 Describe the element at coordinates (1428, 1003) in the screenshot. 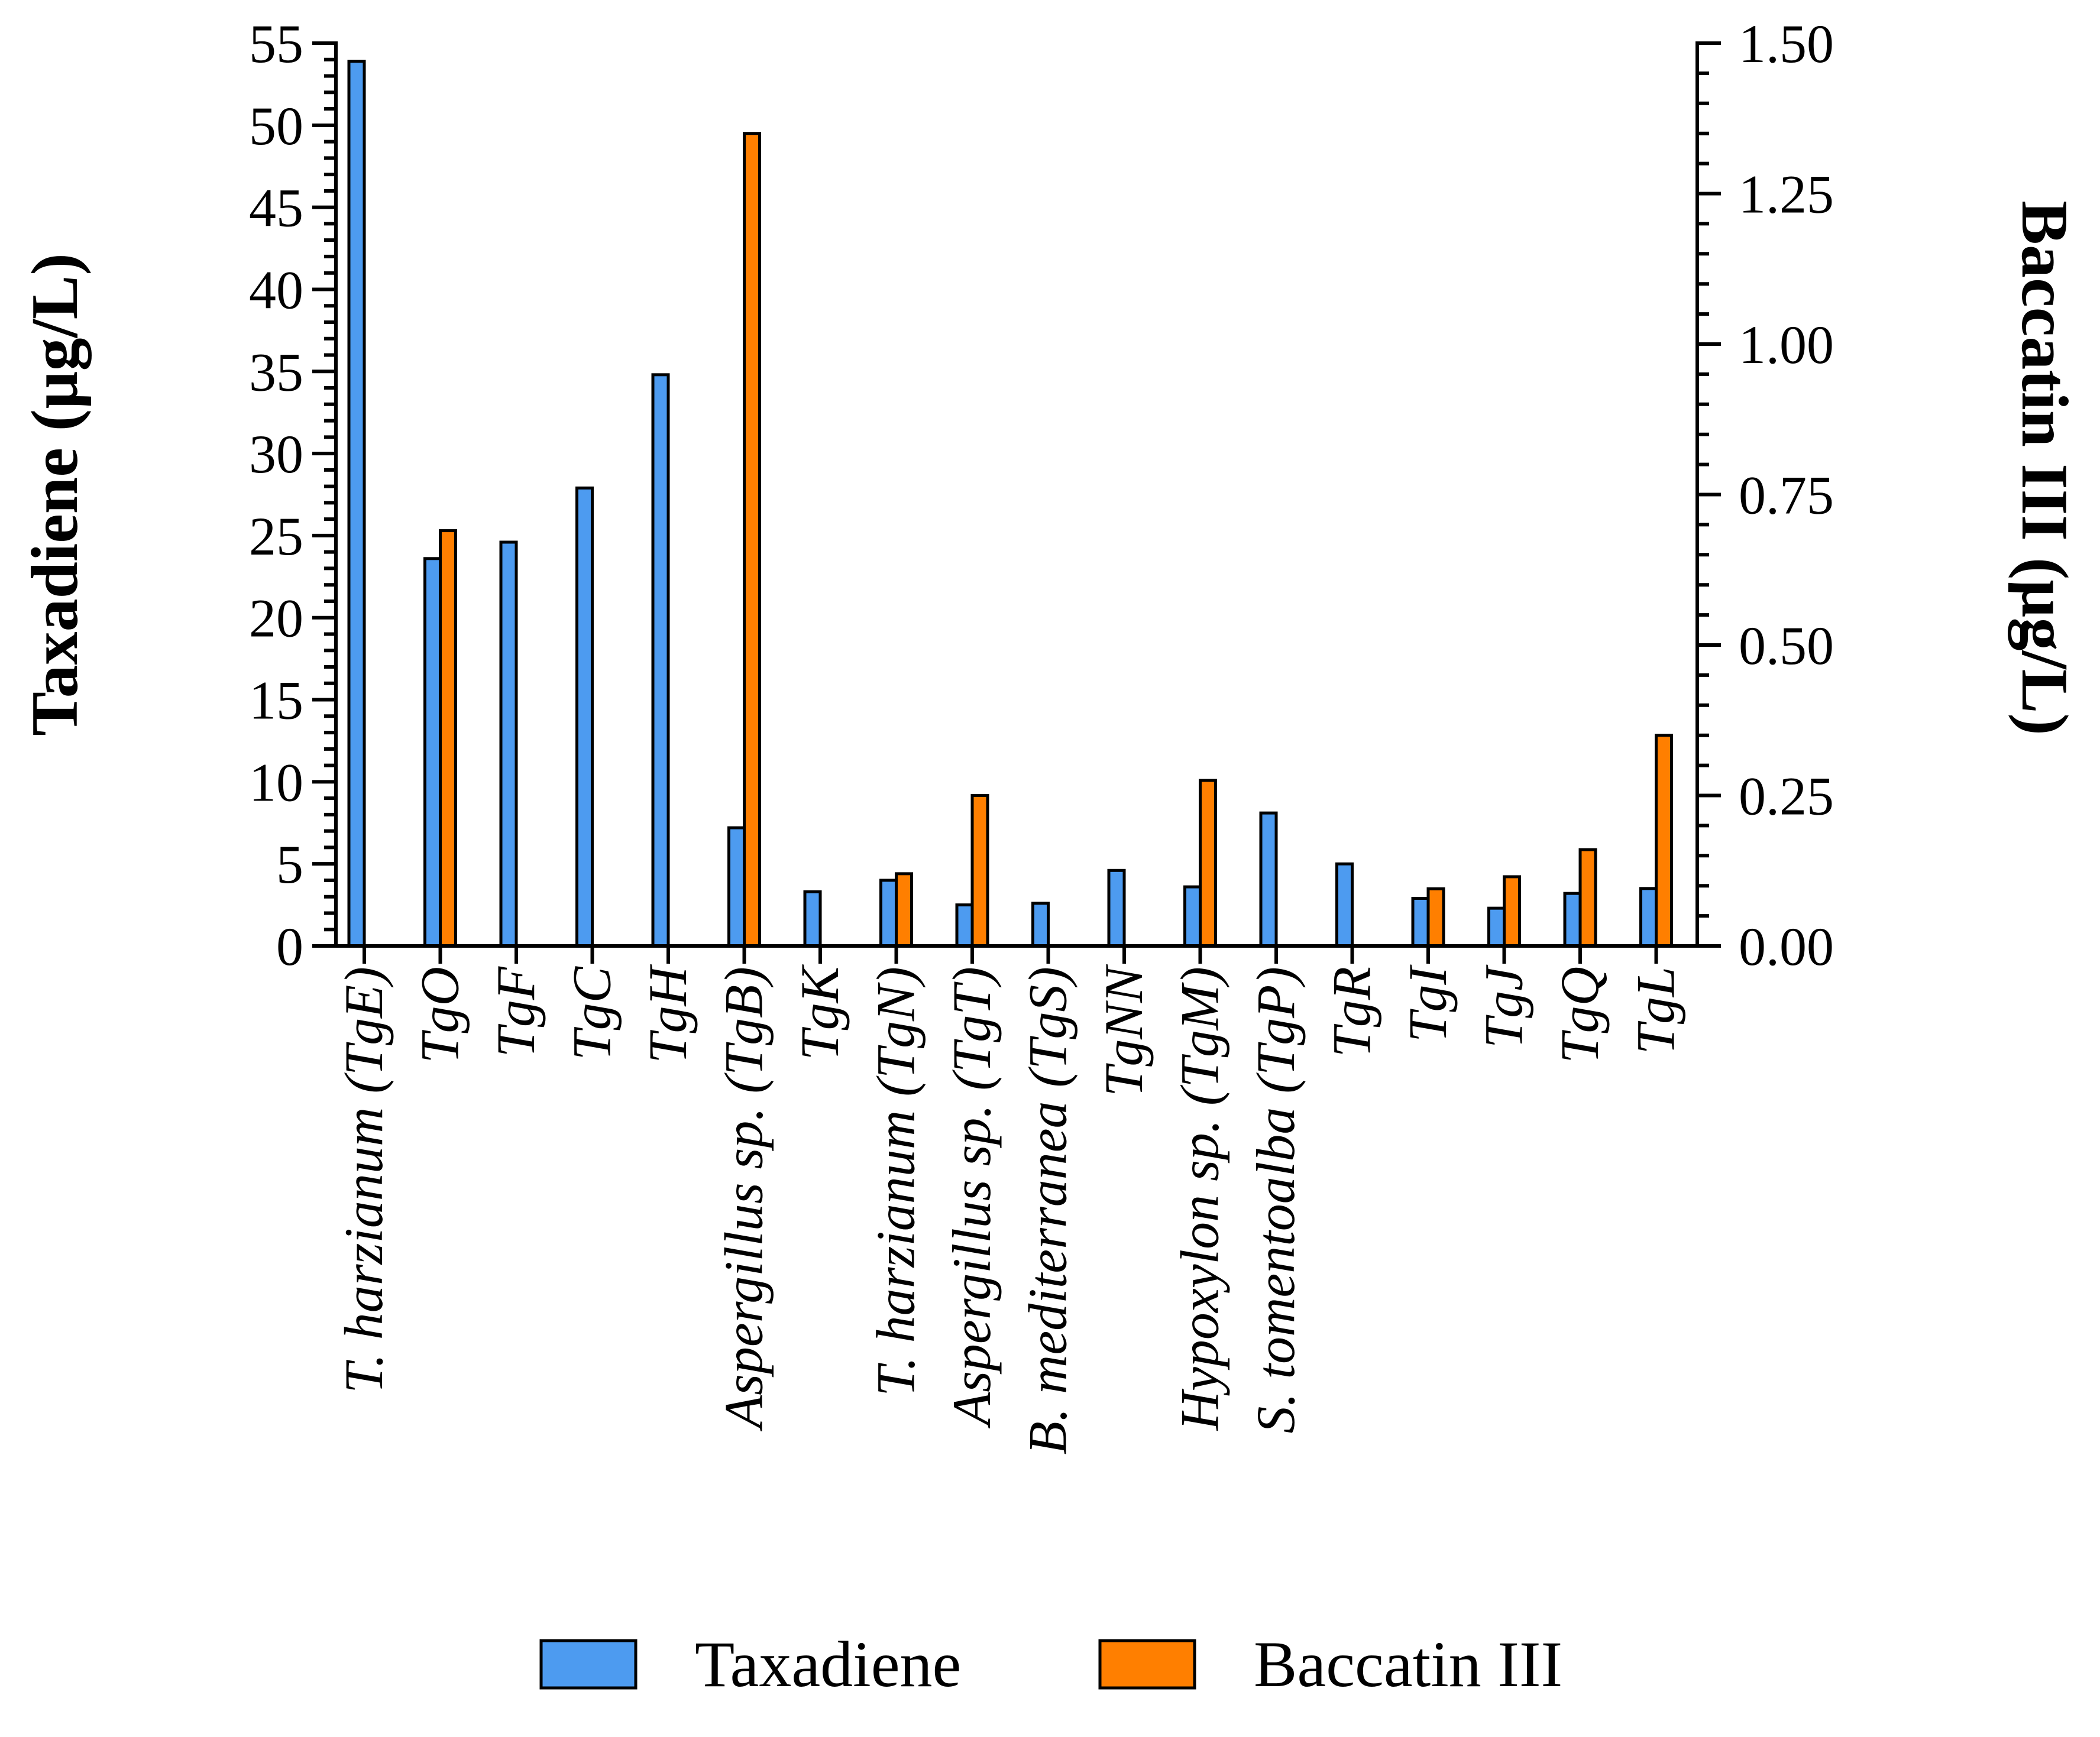

I see `category-label: TgI` at that location.